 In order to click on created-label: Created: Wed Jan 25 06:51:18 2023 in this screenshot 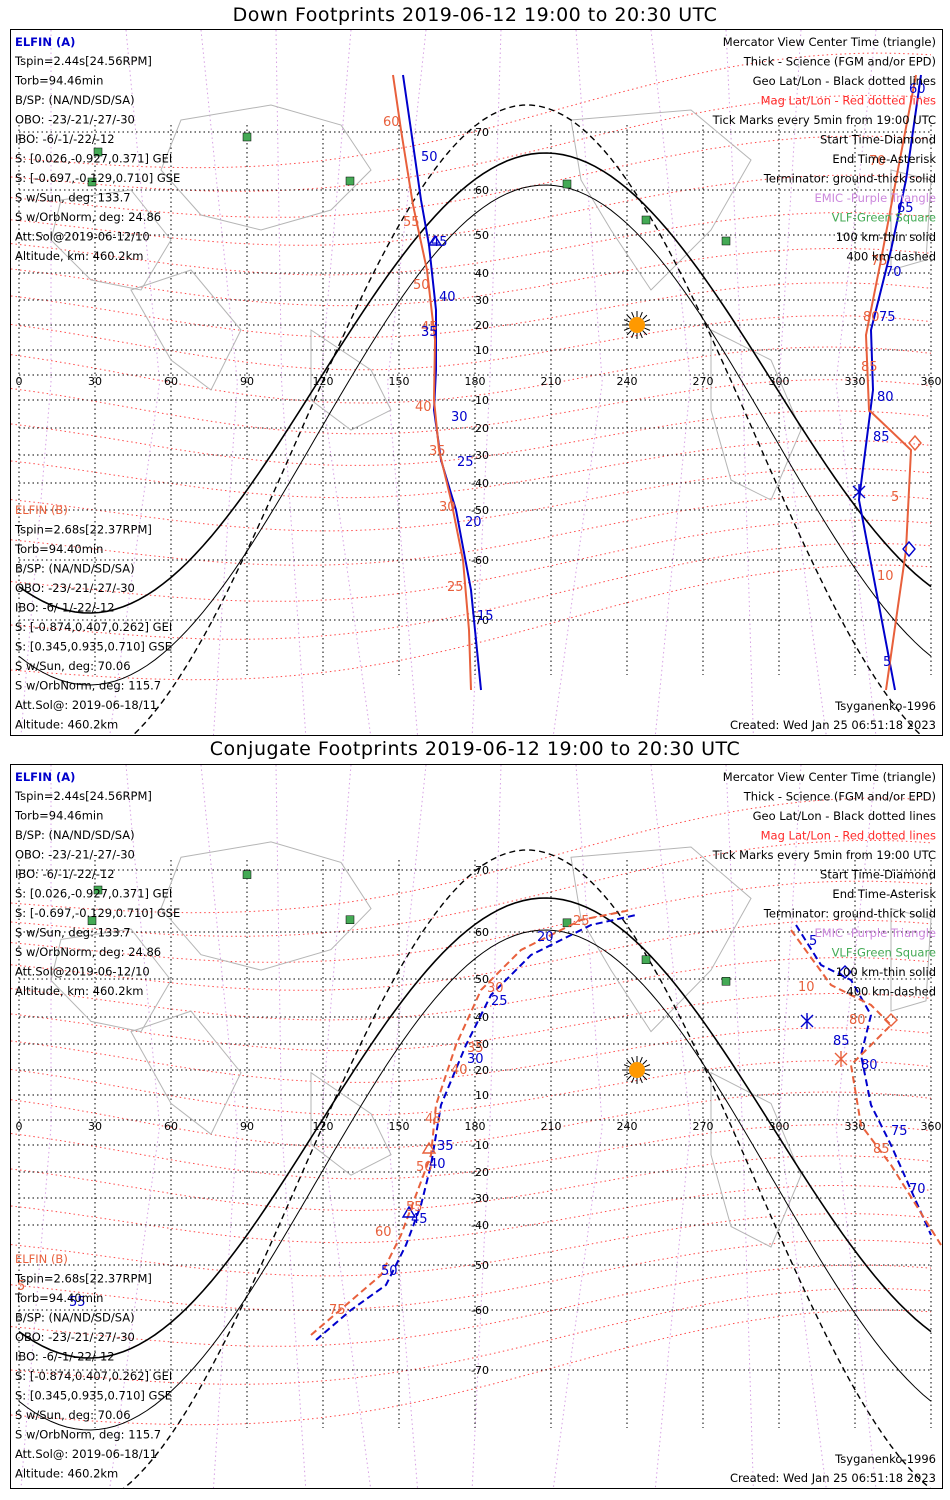, I will do `click(833, 725)`.